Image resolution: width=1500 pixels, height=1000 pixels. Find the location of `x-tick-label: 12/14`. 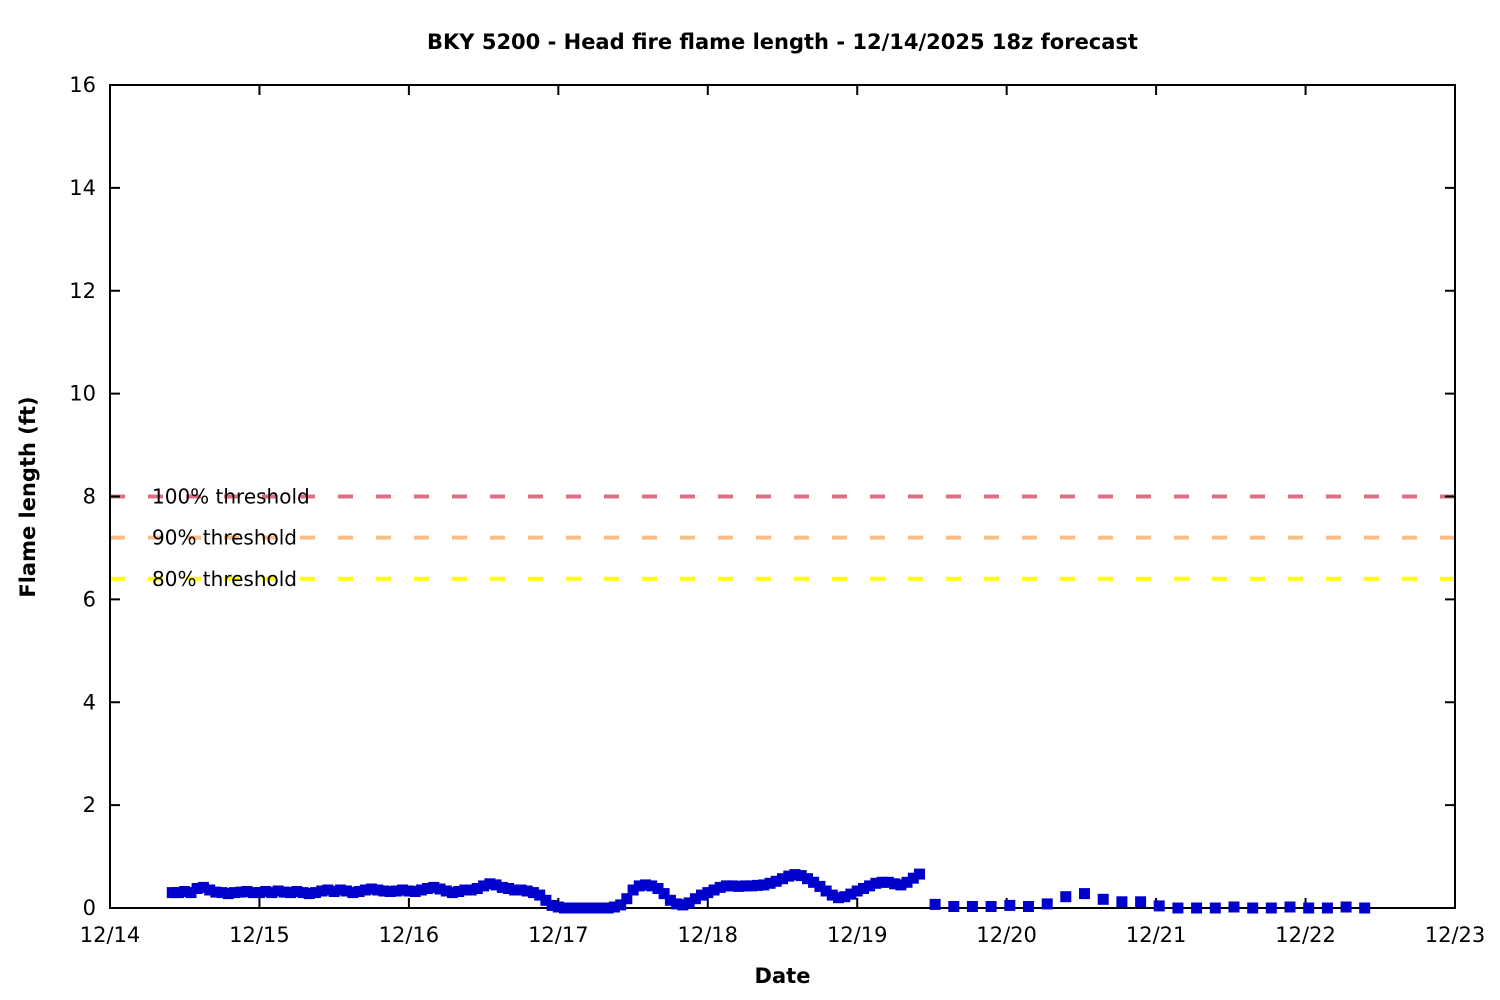

x-tick-label: 12/14 is located at coordinates (110, 935).